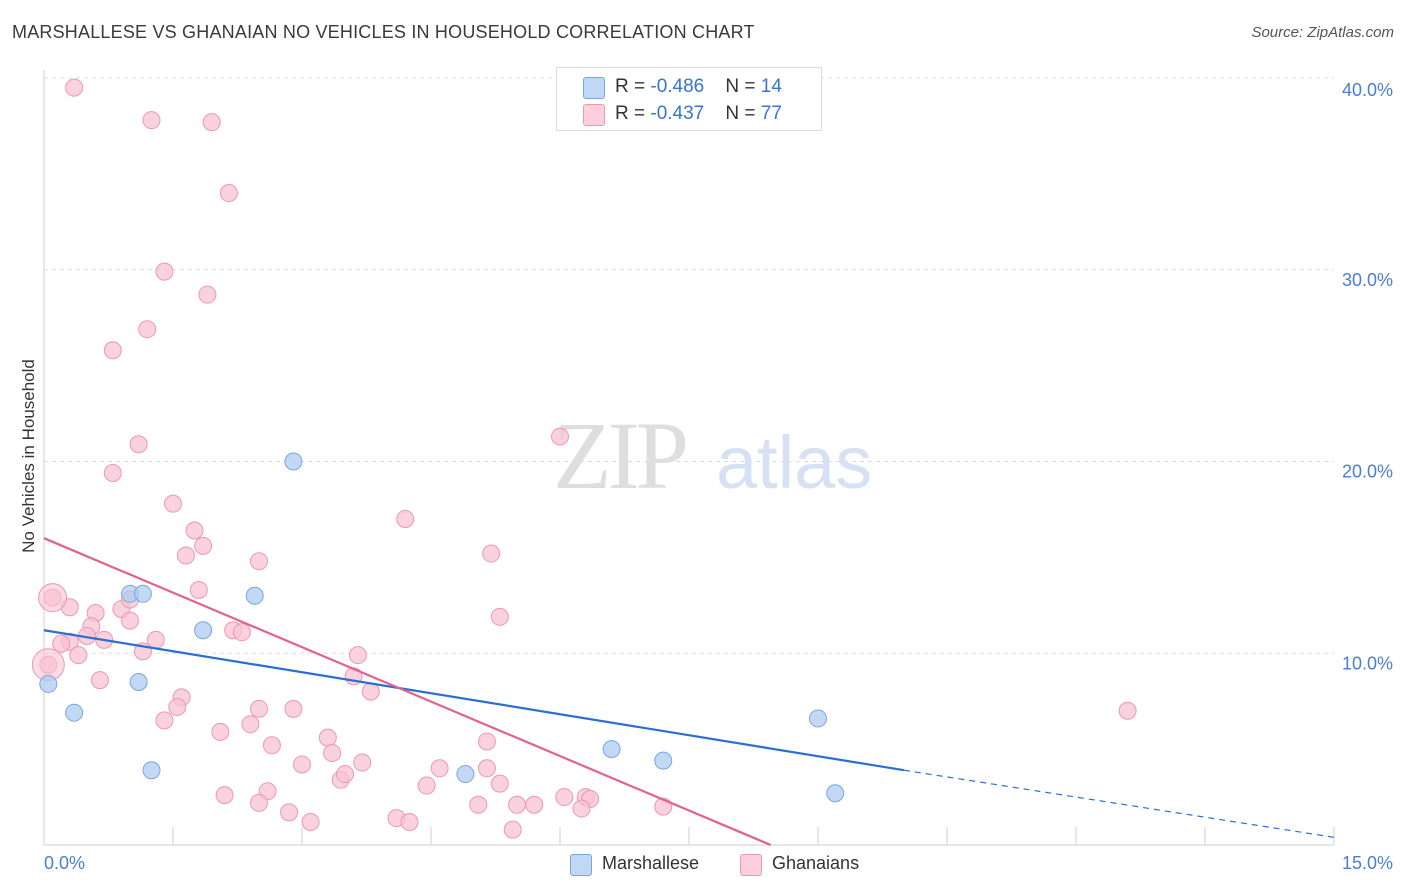  I want to click on ghanaian-point-cluster, so click(53, 598).